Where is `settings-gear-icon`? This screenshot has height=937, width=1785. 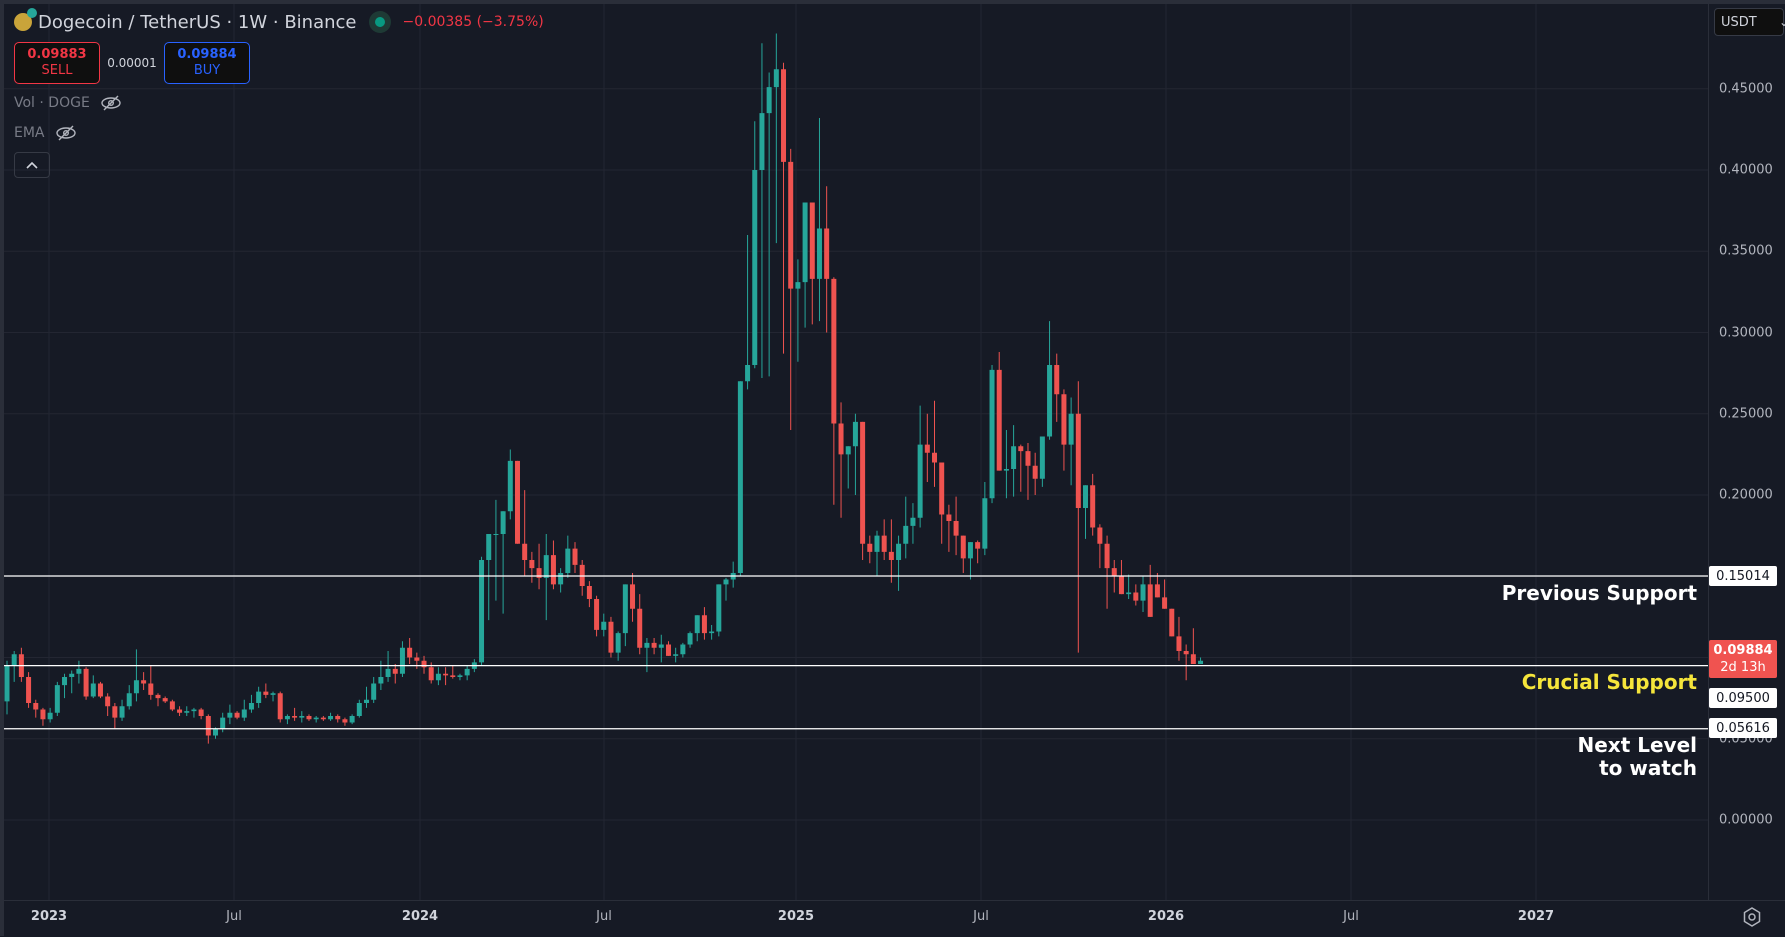 settings-gear-icon is located at coordinates (1752, 917).